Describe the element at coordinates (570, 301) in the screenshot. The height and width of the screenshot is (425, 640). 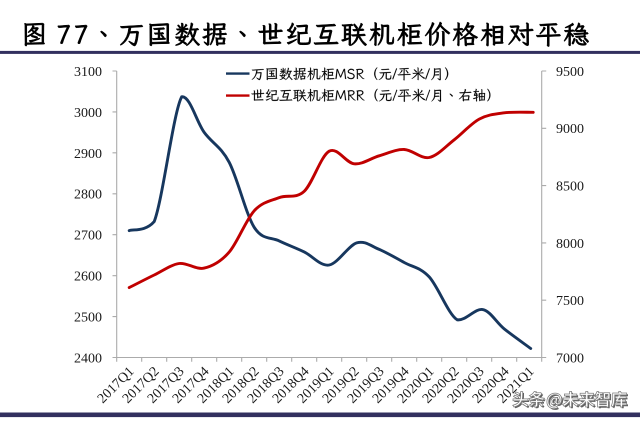
I see `svg-text: 7500` at that location.